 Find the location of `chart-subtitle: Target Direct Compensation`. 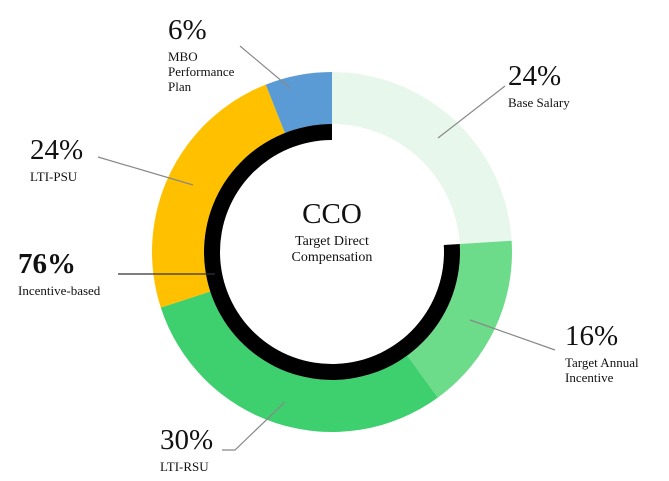

chart-subtitle: Target Direct Compensation is located at coordinates (332, 250).